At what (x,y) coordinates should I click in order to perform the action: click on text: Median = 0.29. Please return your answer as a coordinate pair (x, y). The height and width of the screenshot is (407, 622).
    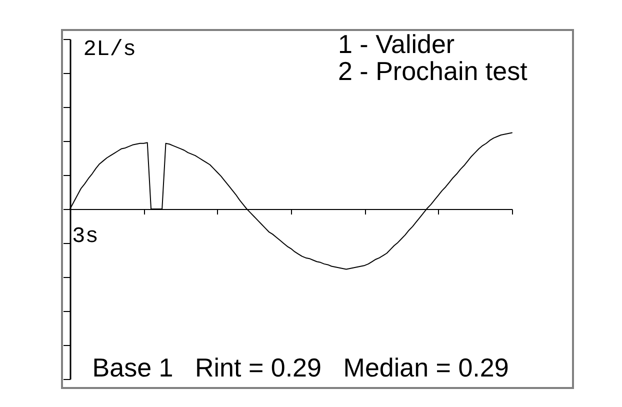
    Looking at the image, I should click on (426, 367).